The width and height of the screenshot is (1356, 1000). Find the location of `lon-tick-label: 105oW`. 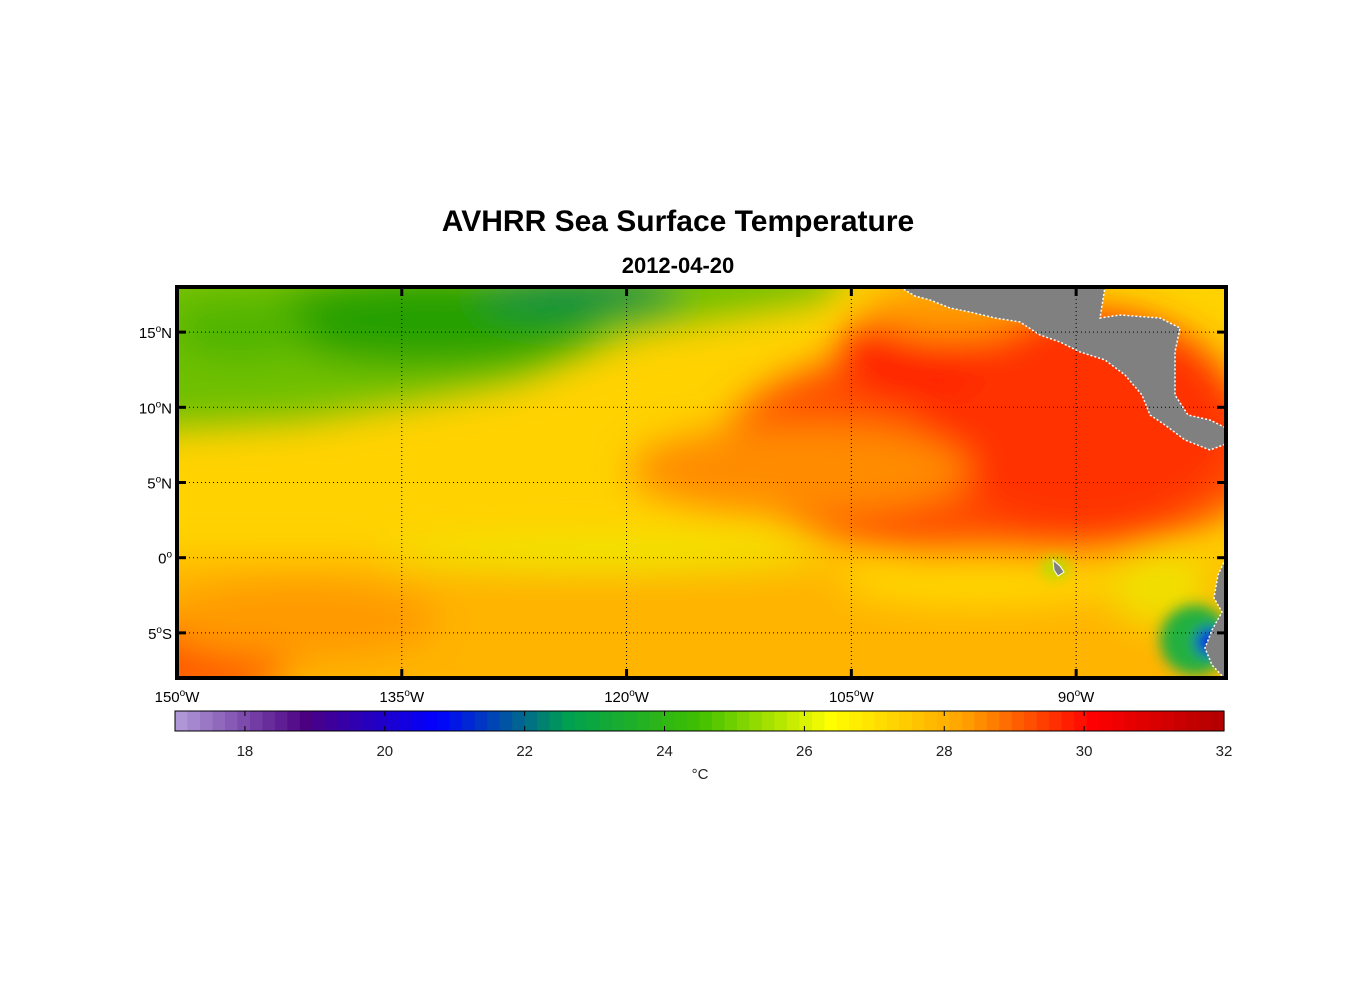

lon-tick-label: 105oW is located at coordinates (852, 697).